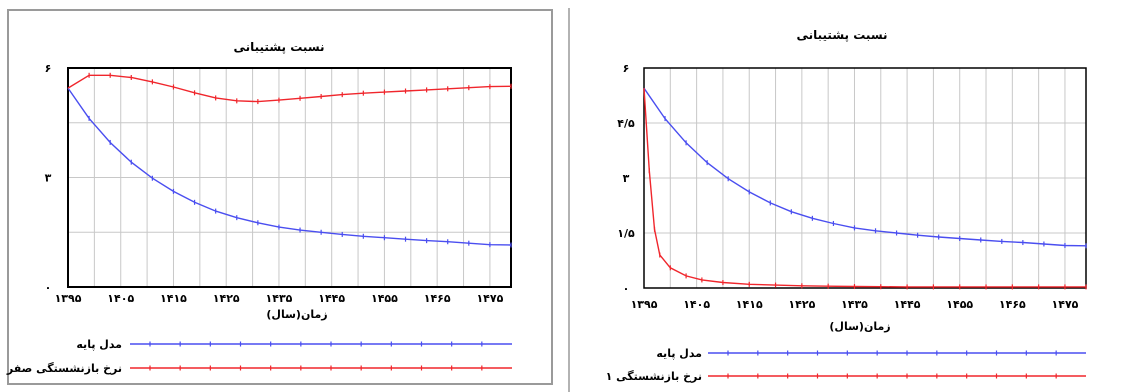 The width and height of the screenshot is (1128, 392). What do you see at coordinates (859, 326) in the screenshot?
I see `right-x-axis-label: زمان(سال)` at bounding box center [859, 326].